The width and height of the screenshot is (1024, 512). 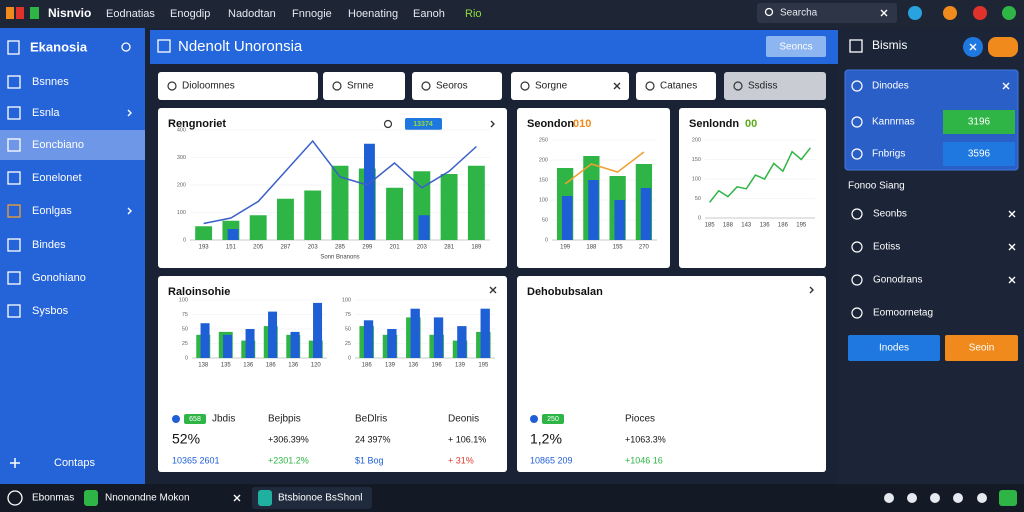 What do you see at coordinates (147, 498) in the screenshot?
I see `task-item: Nnonondne Mokon` at bounding box center [147, 498].